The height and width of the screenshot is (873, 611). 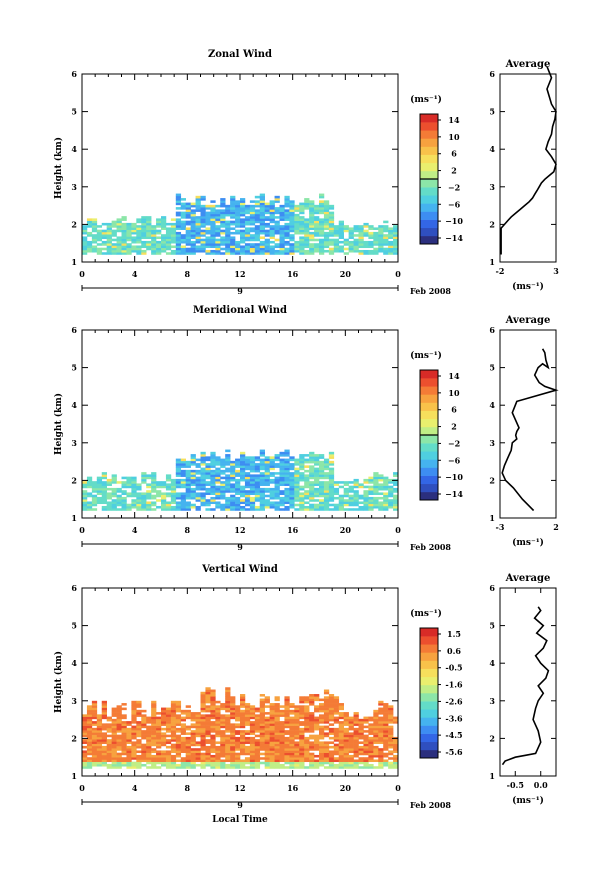 What do you see at coordinates (239, 274) in the screenshot?
I see `x-tick-label: 12` at bounding box center [239, 274].